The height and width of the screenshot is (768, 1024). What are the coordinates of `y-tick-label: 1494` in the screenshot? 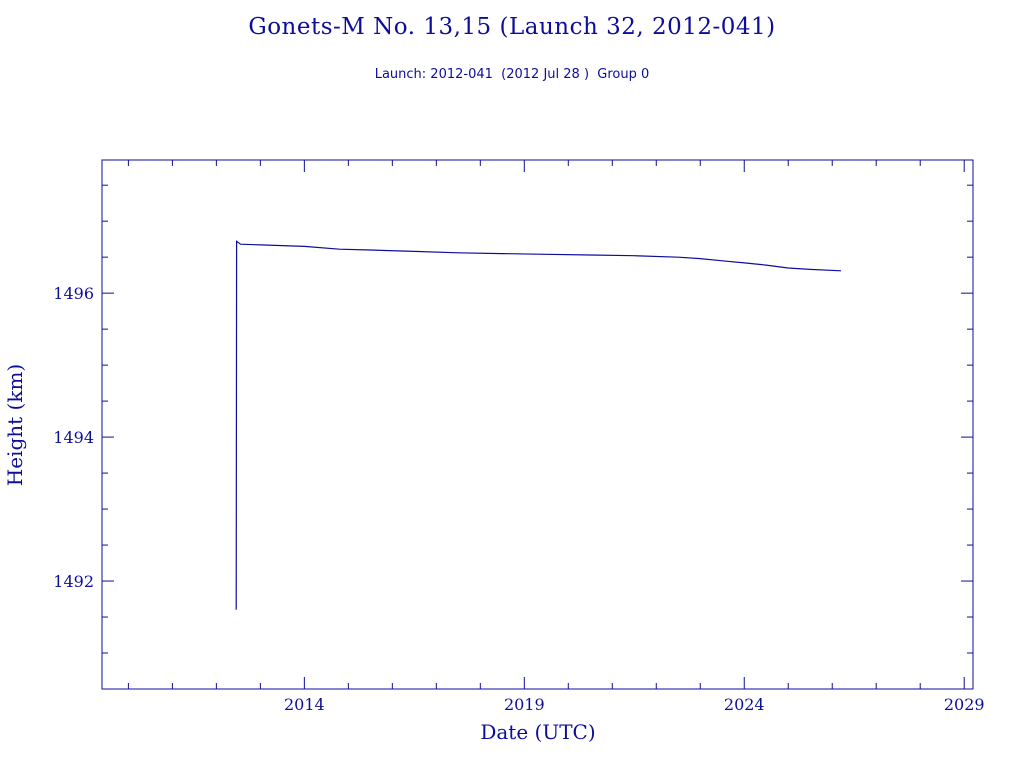 It's located at (73, 437).